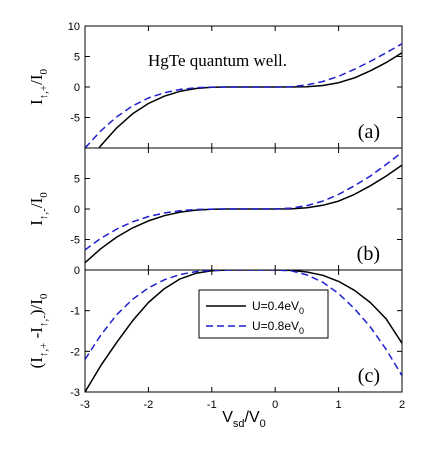 This screenshot has width=436, height=451. I want to click on legend-entry: U=0.8eV0, so click(278, 327).